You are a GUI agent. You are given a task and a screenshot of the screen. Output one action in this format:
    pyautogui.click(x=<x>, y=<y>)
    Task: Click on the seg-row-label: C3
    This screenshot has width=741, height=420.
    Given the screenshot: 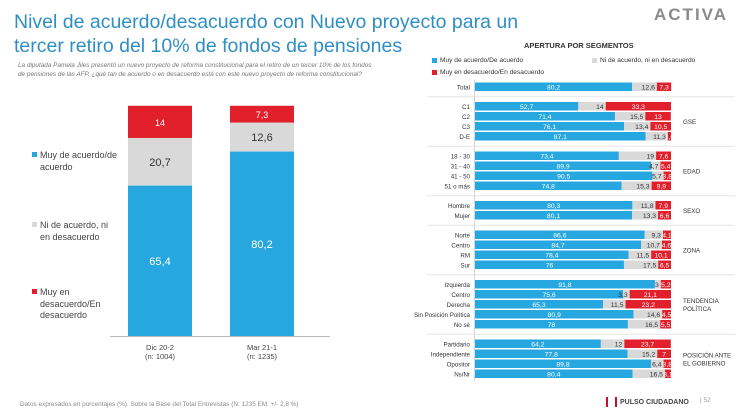 What is the action you would take?
    pyautogui.click(x=466, y=127)
    